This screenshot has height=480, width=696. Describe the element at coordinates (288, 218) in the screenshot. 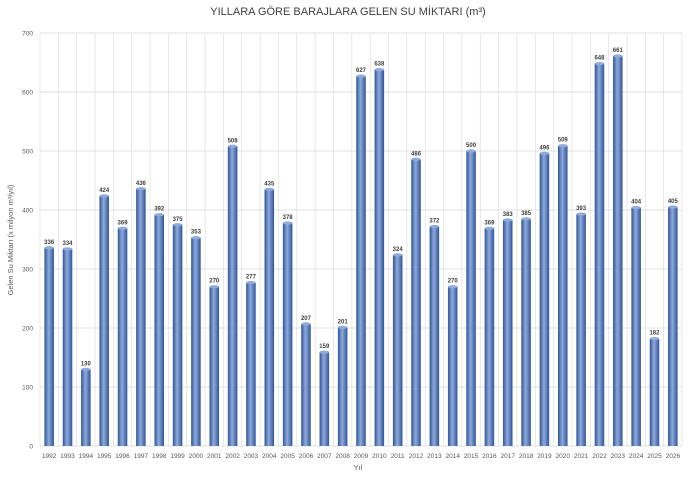

I see `data-label: 378` at that location.